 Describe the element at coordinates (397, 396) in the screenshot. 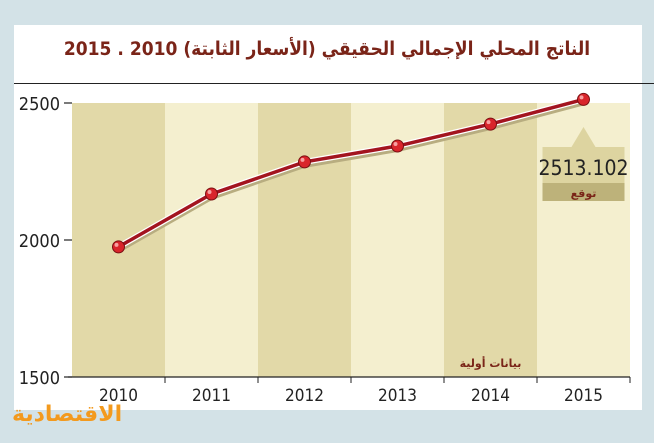

I see `x-tick-label-2013: 2013` at that location.